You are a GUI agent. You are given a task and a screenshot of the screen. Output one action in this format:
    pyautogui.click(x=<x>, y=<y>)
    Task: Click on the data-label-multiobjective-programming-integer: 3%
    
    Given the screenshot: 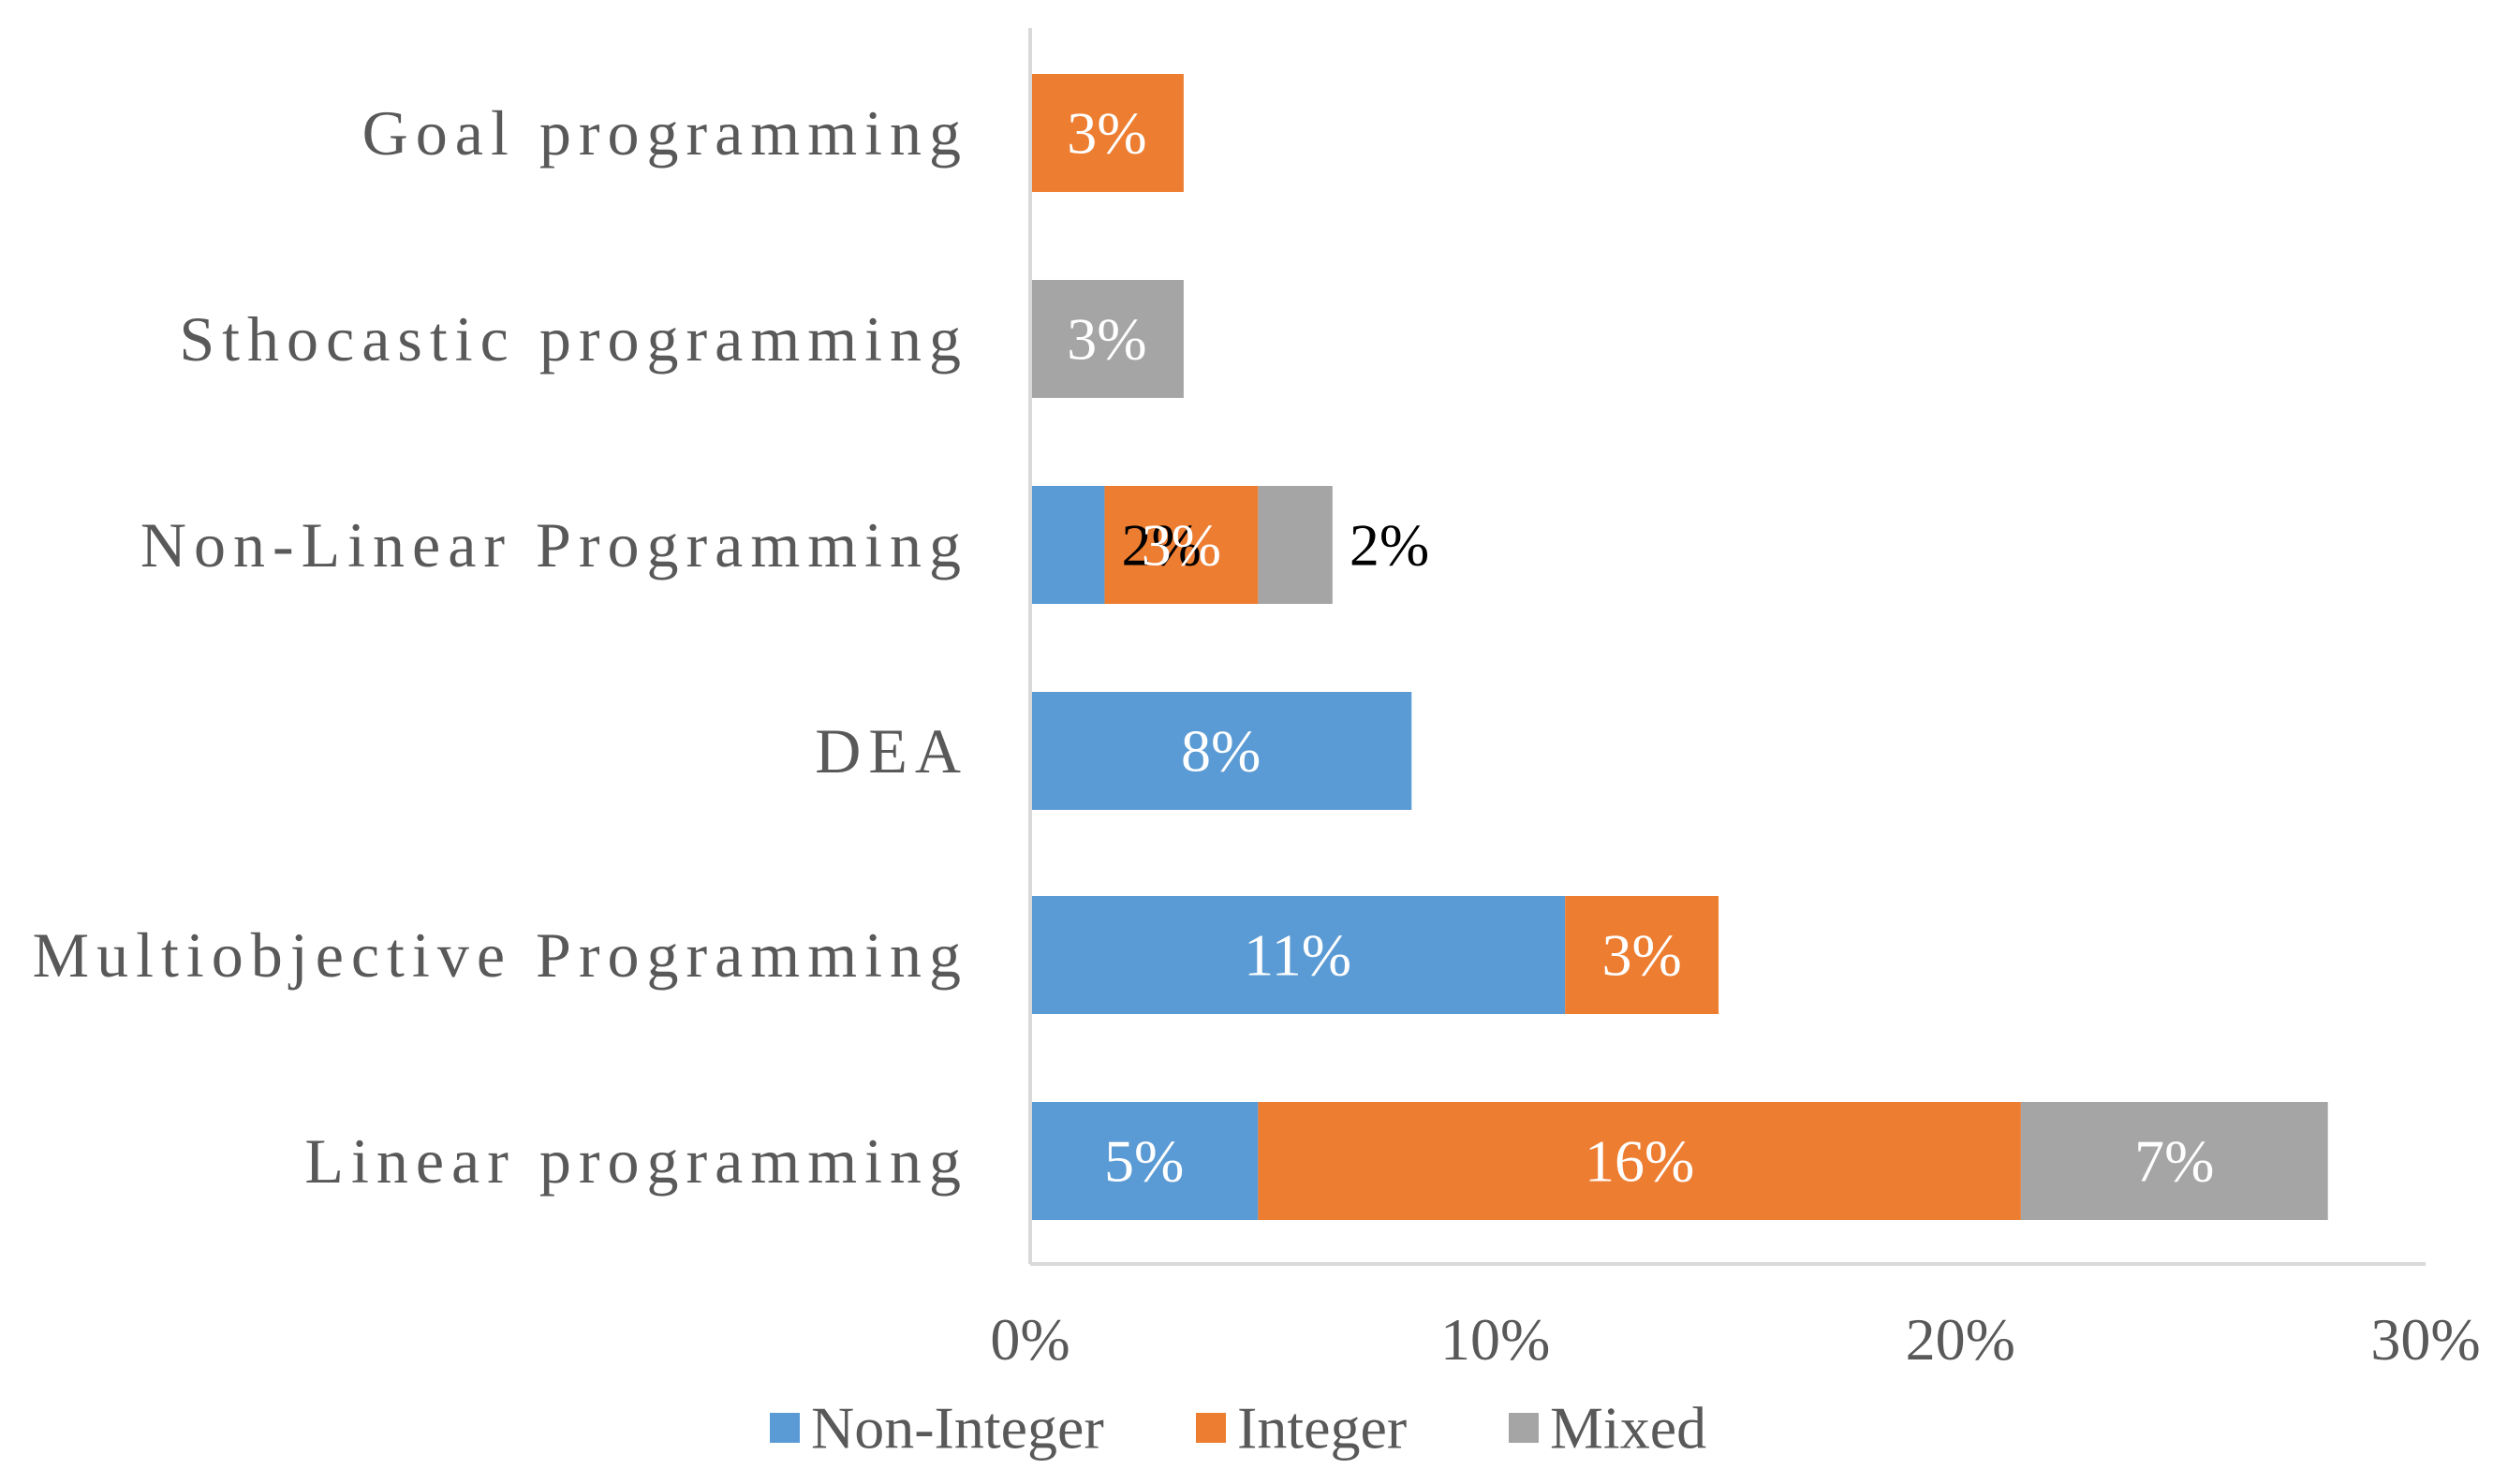 What is the action you would take?
    pyautogui.click(x=1641, y=955)
    